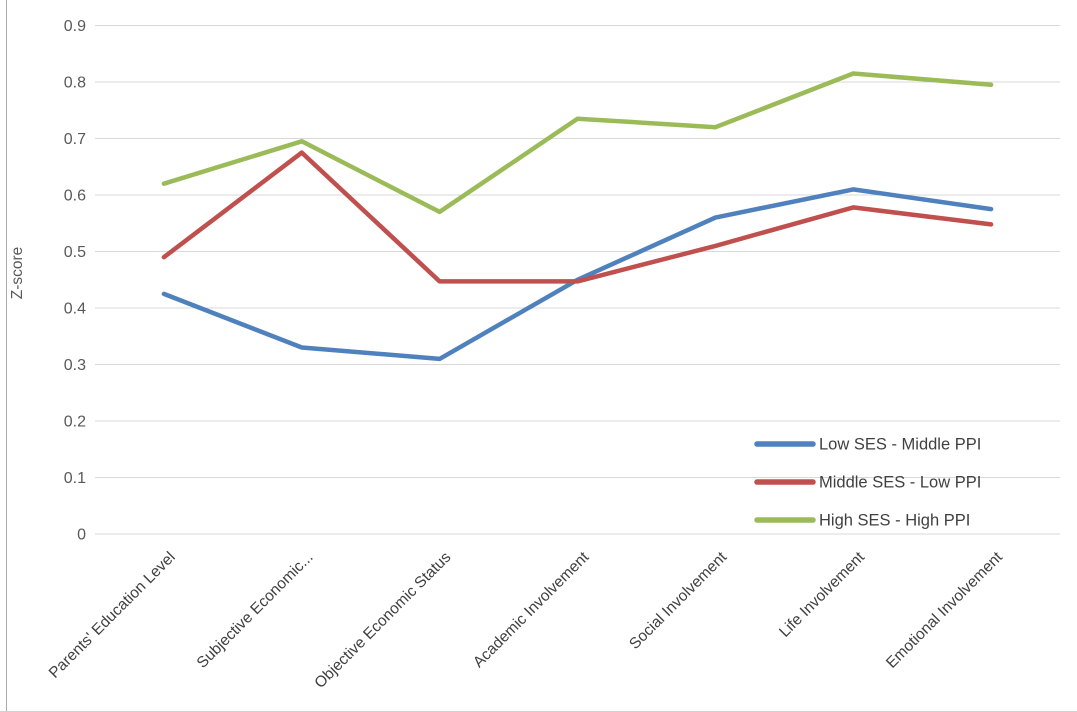 The image size is (1077, 712). Describe the element at coordinates (382, 620) in the screenshot. I see `x-axis-label: Objective Economic Status` at that location.